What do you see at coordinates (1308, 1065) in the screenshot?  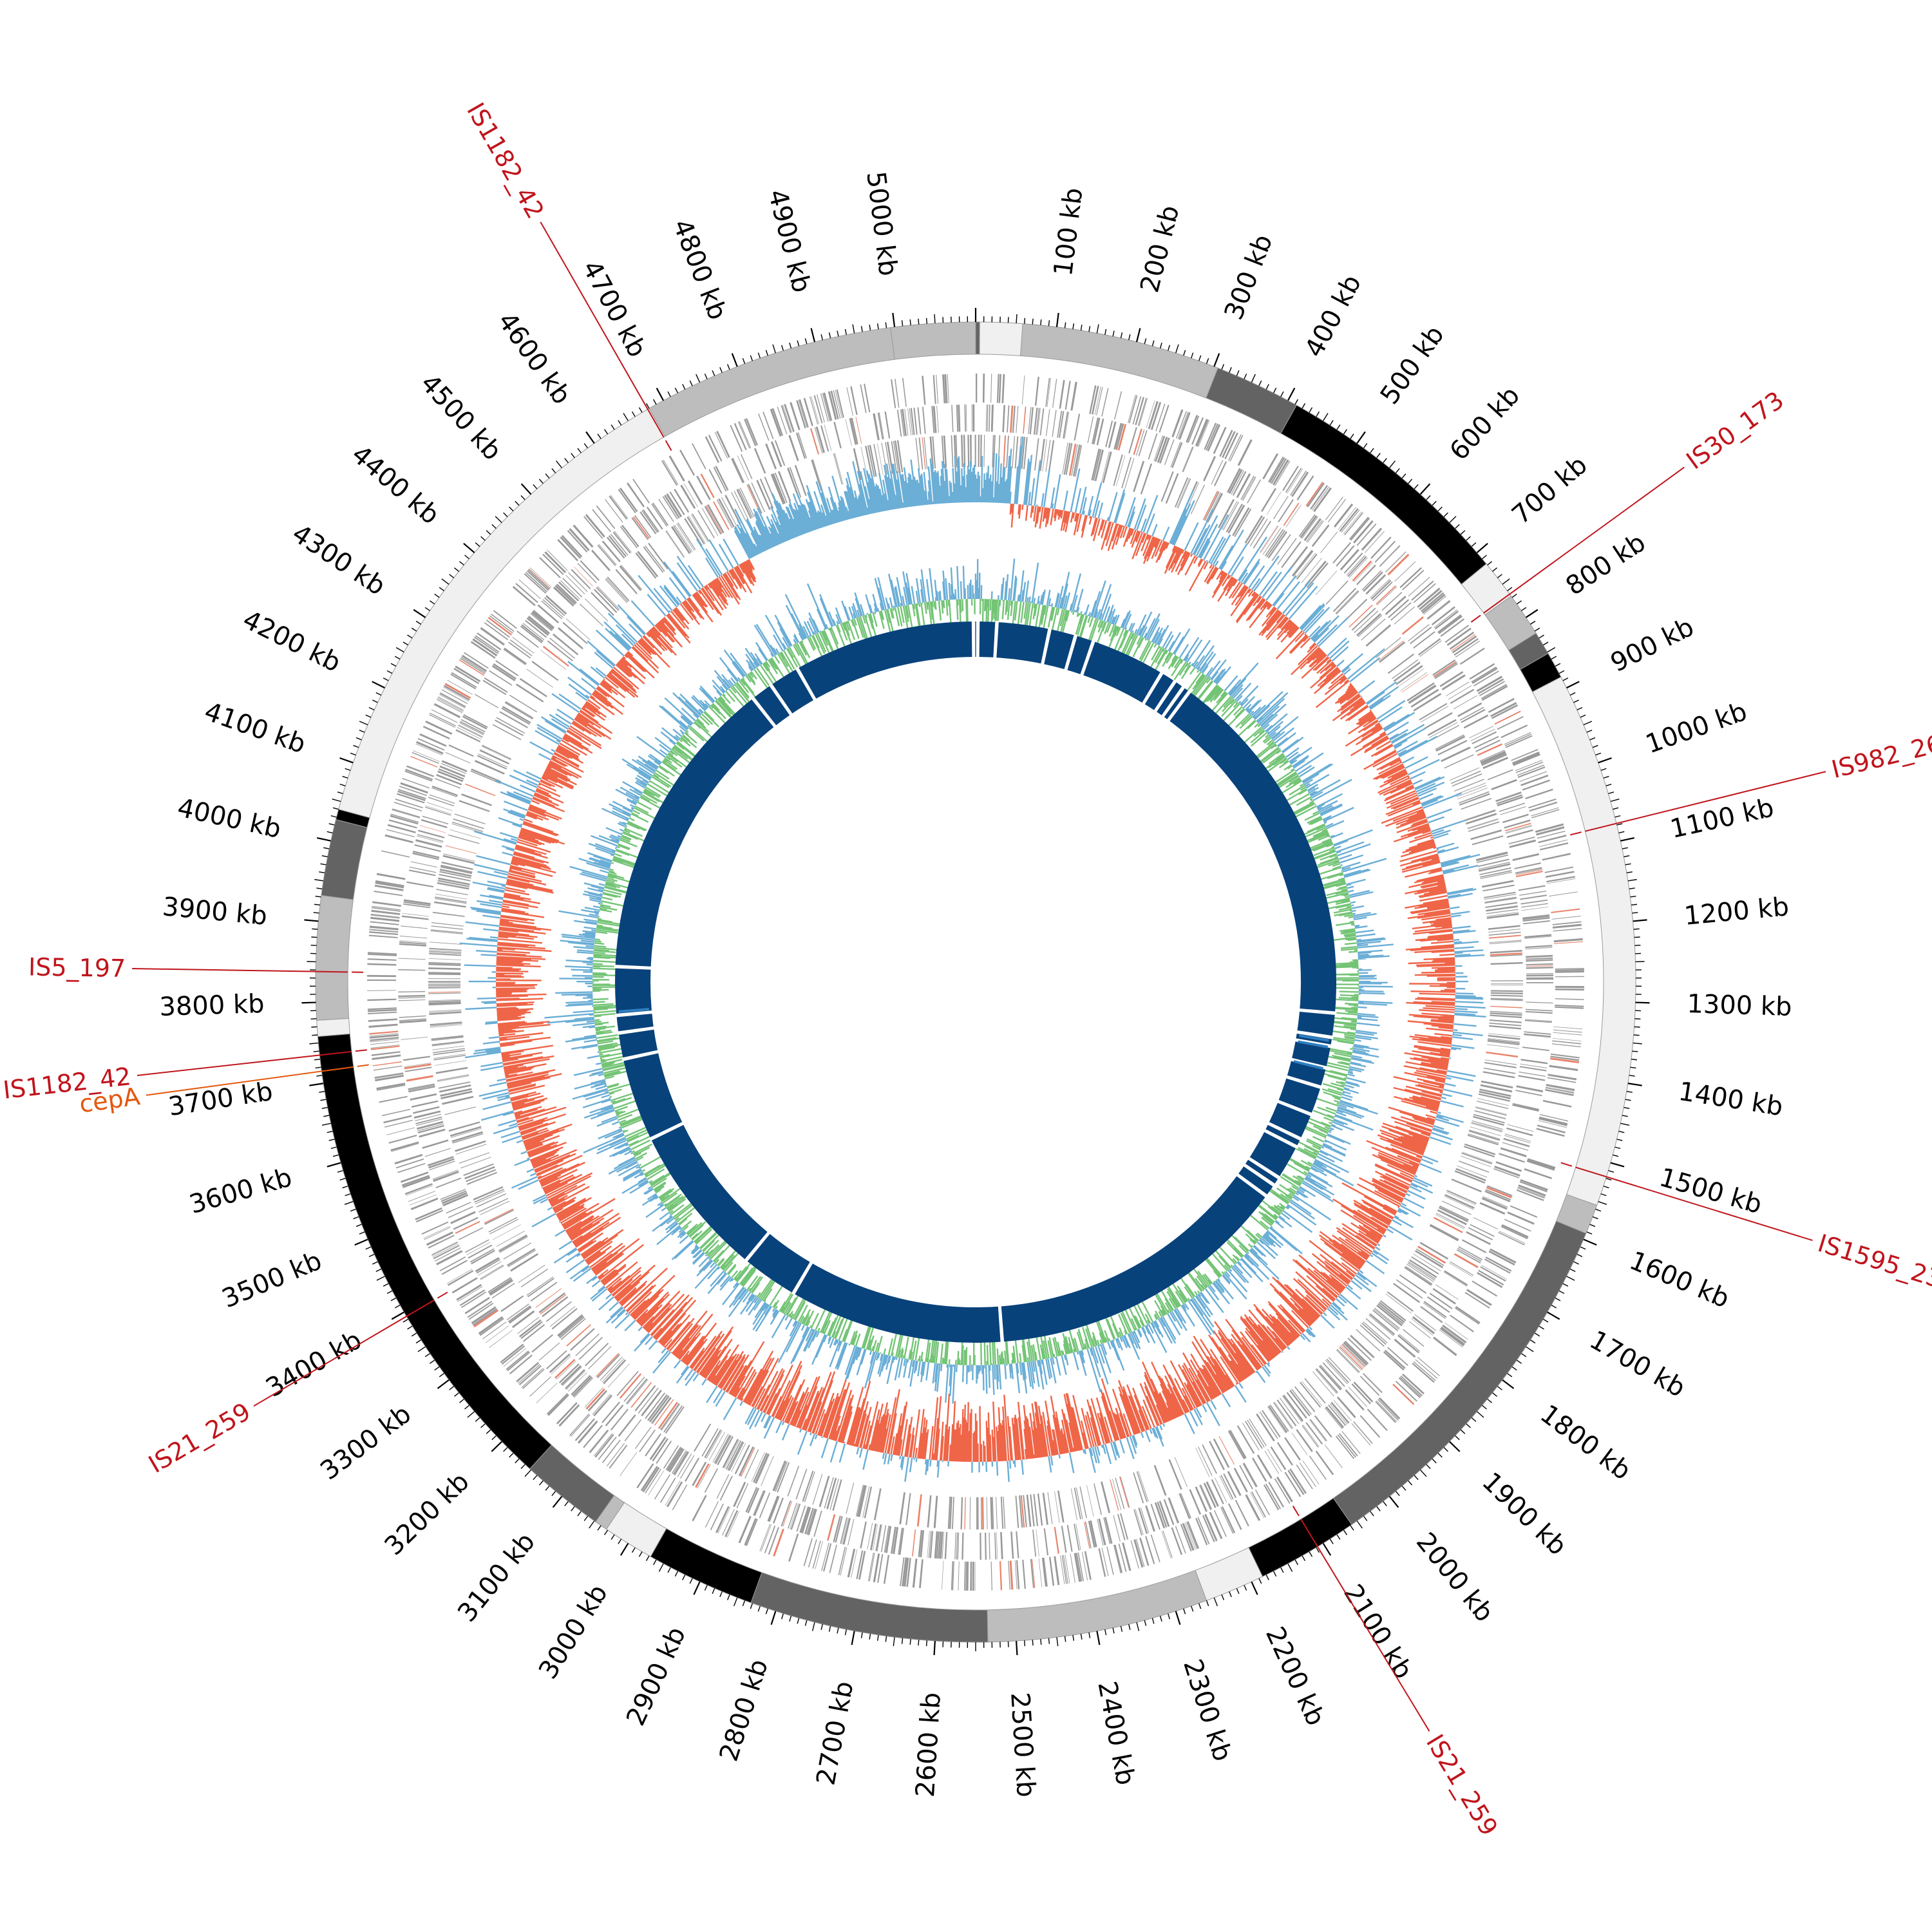 I see `homology-variant` at bounding box center [1308, 1065].